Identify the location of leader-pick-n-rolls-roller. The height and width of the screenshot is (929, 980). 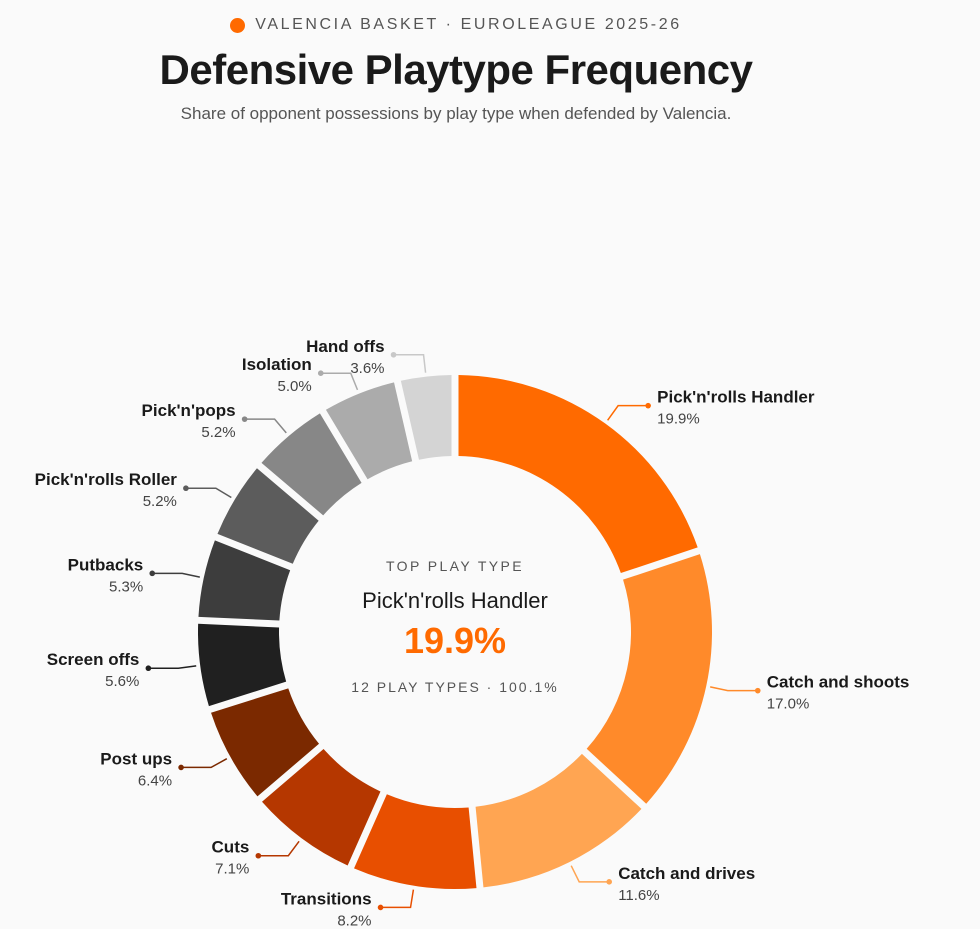
(208, 493).